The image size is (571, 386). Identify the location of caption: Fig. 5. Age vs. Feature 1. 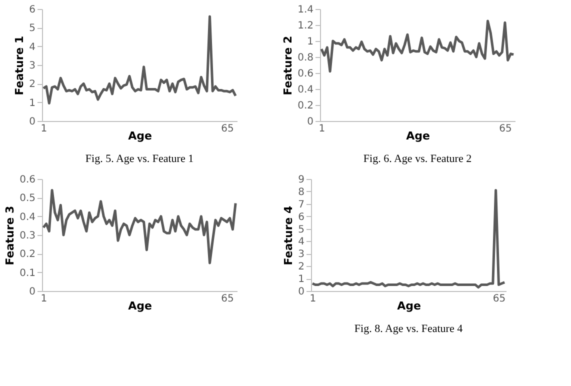
(139, 159).